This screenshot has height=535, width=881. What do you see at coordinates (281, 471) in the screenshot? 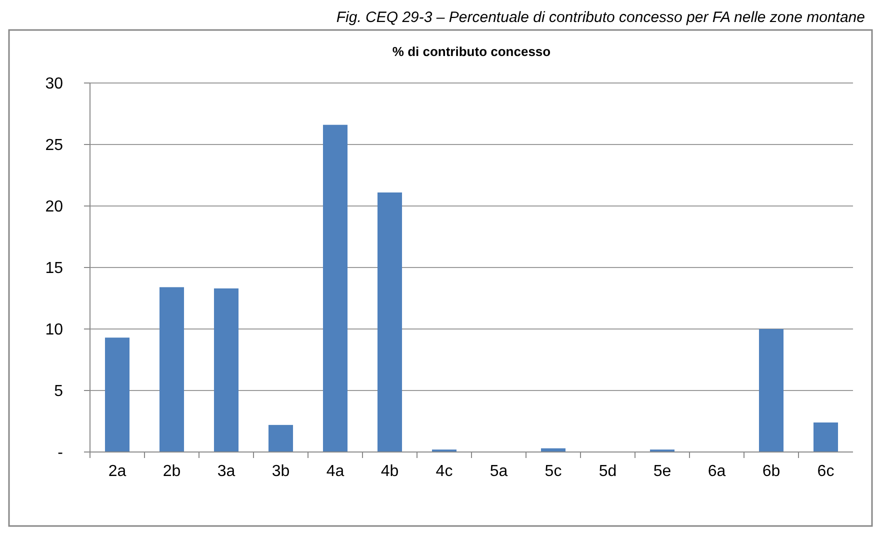
I see `x-tick-label: 3b` at bounding box center [281, 471].